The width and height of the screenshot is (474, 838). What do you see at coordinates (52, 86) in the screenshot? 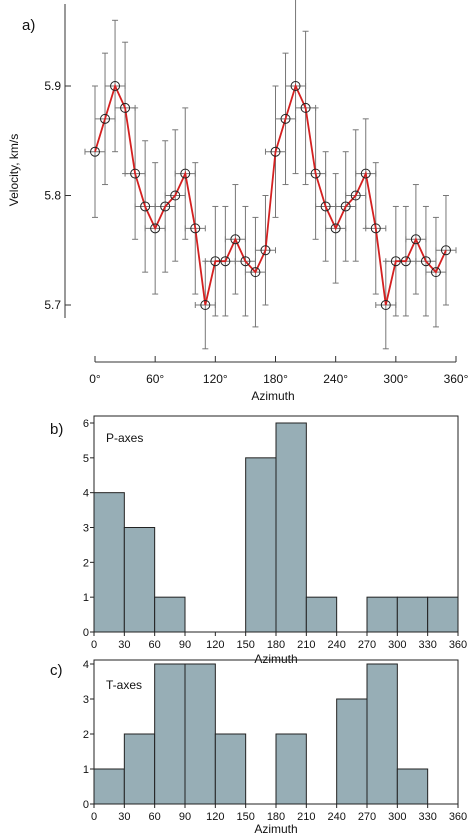
I see `y-tick-label-a: 5.9` at bounding box center [52, 86].